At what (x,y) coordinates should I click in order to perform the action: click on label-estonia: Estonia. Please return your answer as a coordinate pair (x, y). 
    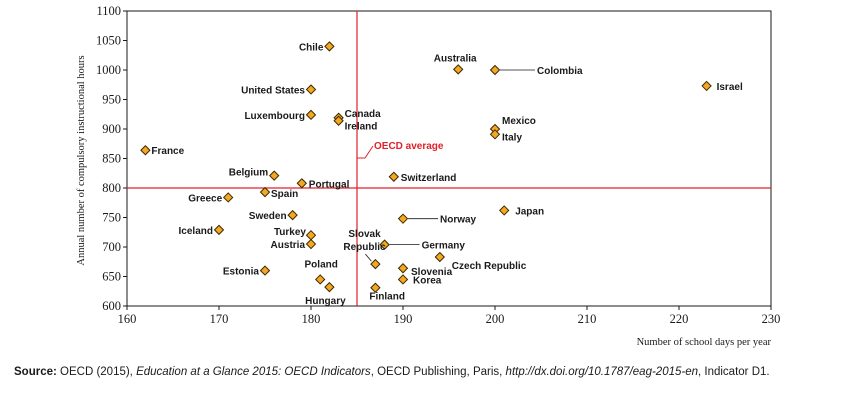
    Looking at the image, I should click on (241, 272).